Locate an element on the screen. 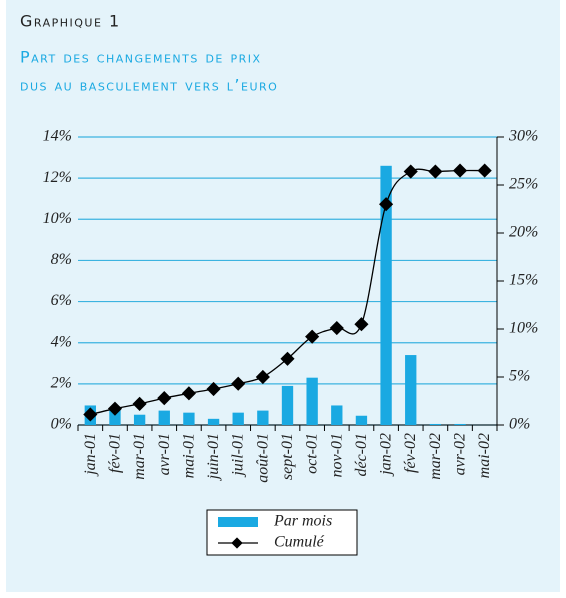 This screenshot has width=566, height=598. y-tick-label: 8% is located at coordinates (61, 259).